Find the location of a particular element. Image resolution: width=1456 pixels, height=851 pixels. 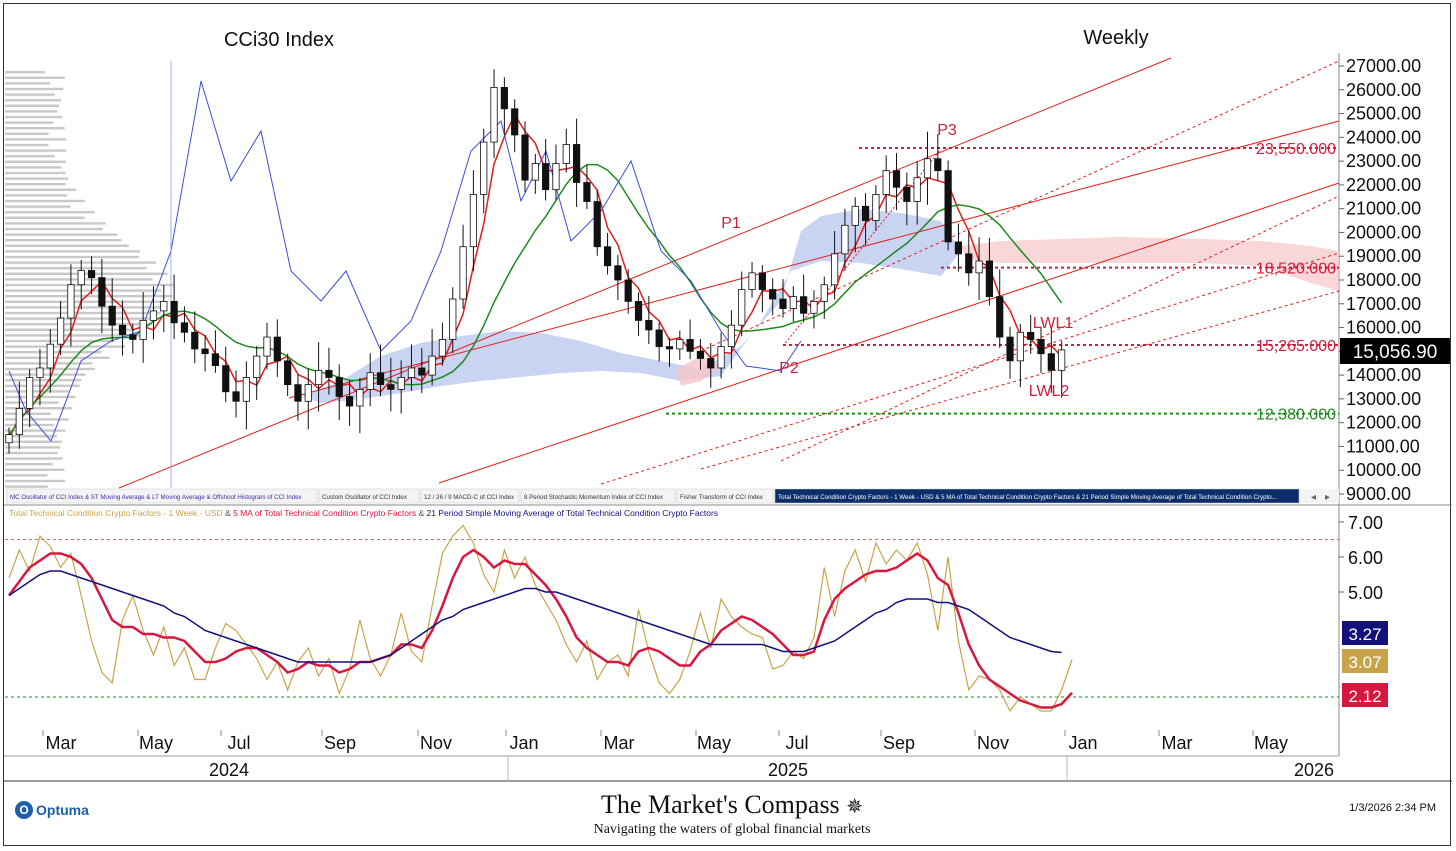

last-price-label: 15,056.90 is located at coordinates (1395, 352).